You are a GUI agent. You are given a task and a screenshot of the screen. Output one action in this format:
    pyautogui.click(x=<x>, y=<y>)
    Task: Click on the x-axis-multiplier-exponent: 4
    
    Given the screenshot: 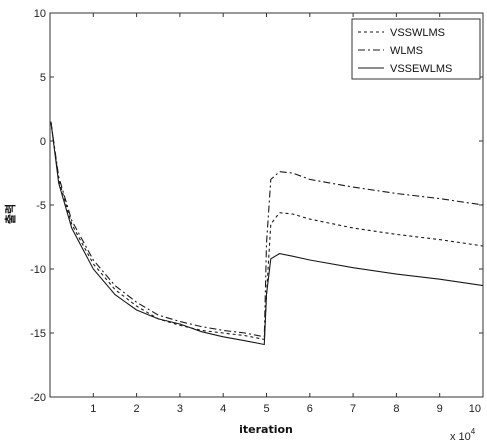 What is the action you would take?
    pyautogui.click(x=473, y=431)
    